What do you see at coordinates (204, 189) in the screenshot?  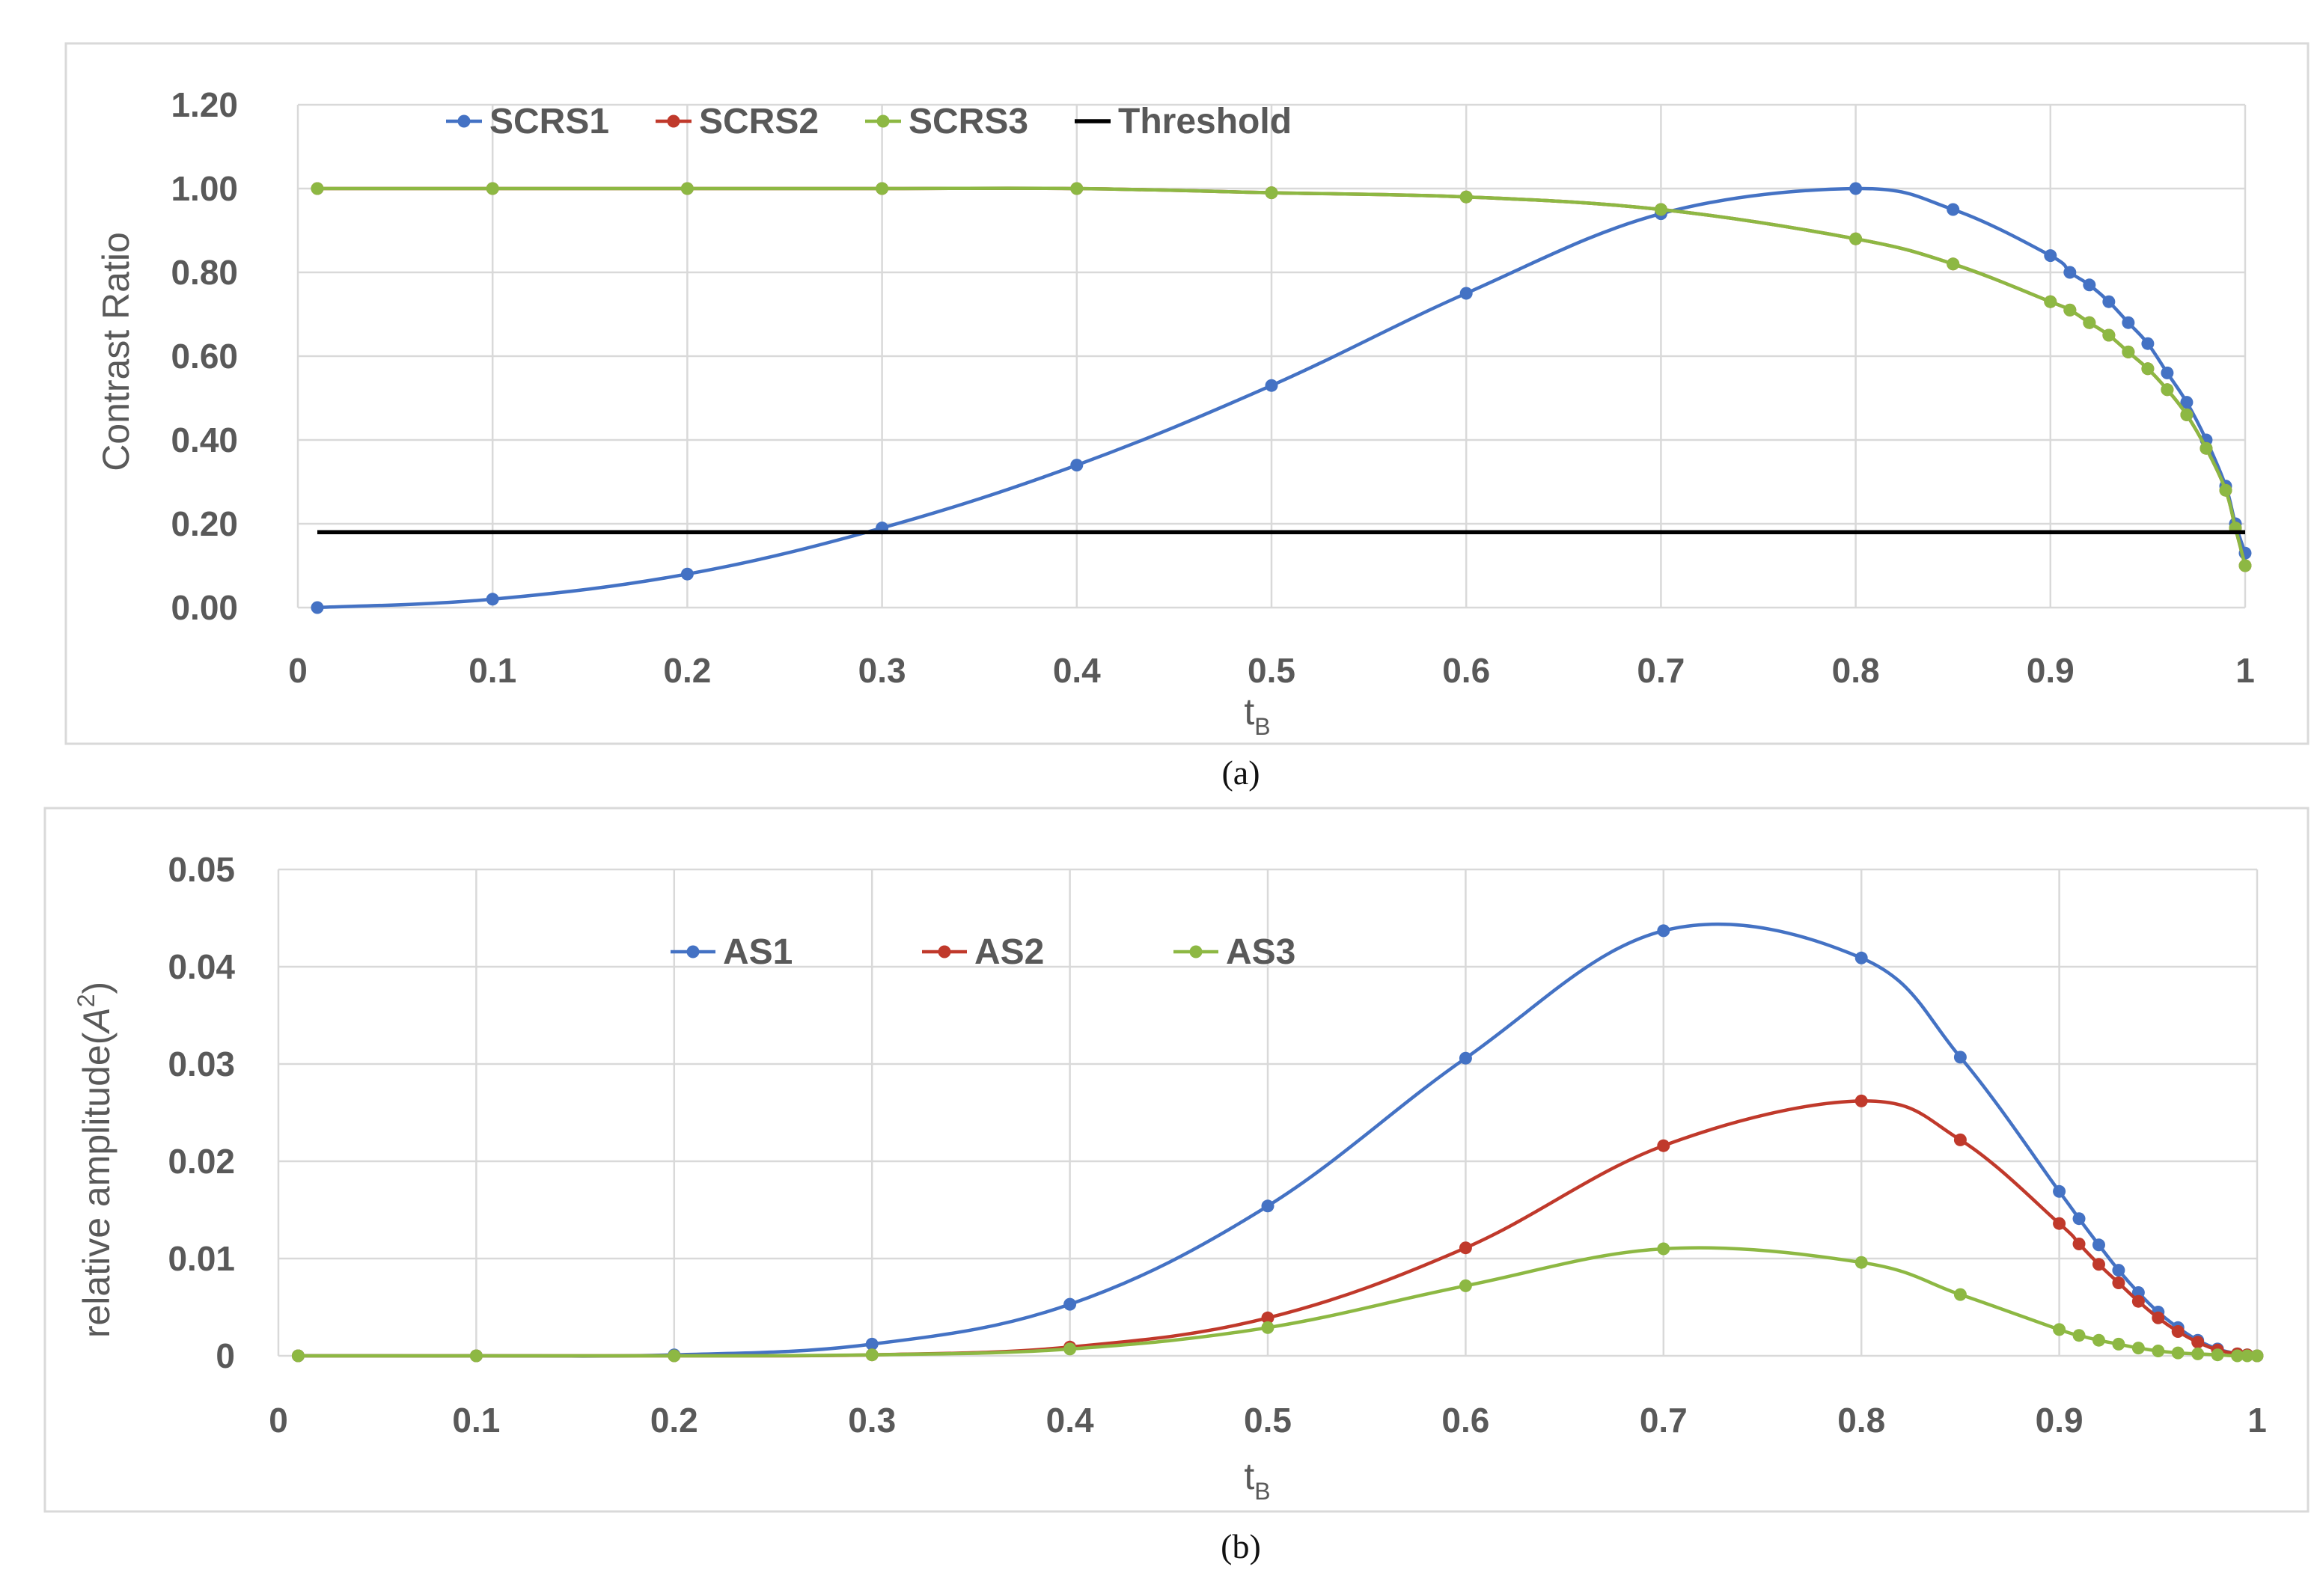 I see `y-tick-label: 1.00` at bounding box center [204, 189].